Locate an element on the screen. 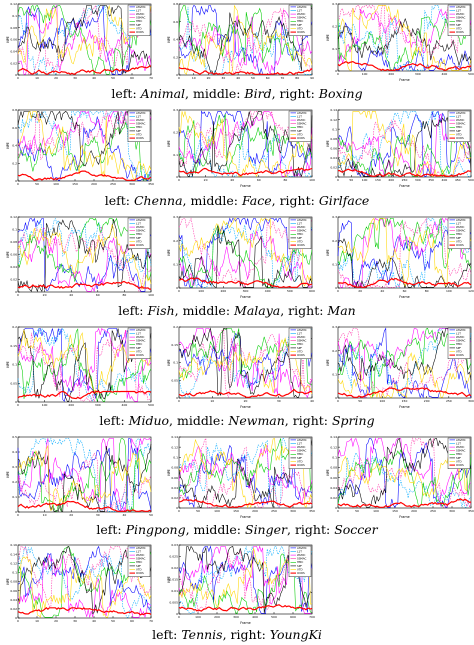  caption-dataset-name: Face is located at coordinates (256, 200).